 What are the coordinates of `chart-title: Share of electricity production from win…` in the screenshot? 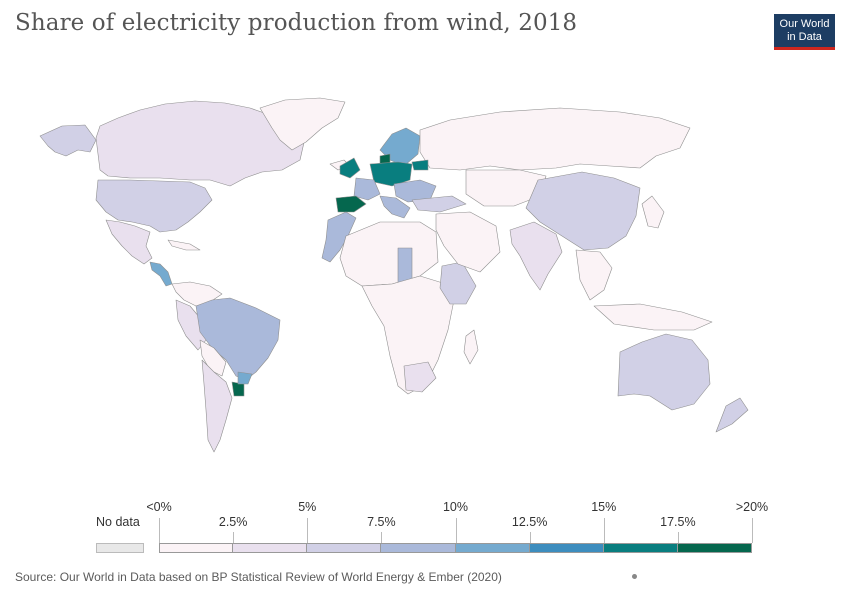 It's located at (296, 23).